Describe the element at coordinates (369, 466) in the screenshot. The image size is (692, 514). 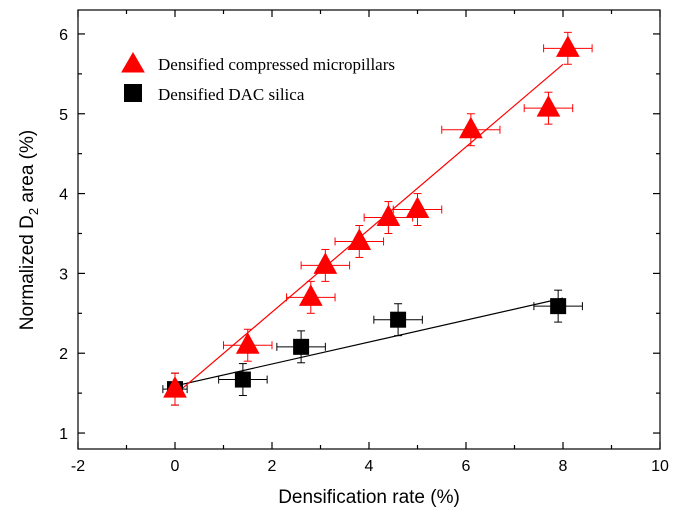
I see `x-tick-label: 4` at that location.